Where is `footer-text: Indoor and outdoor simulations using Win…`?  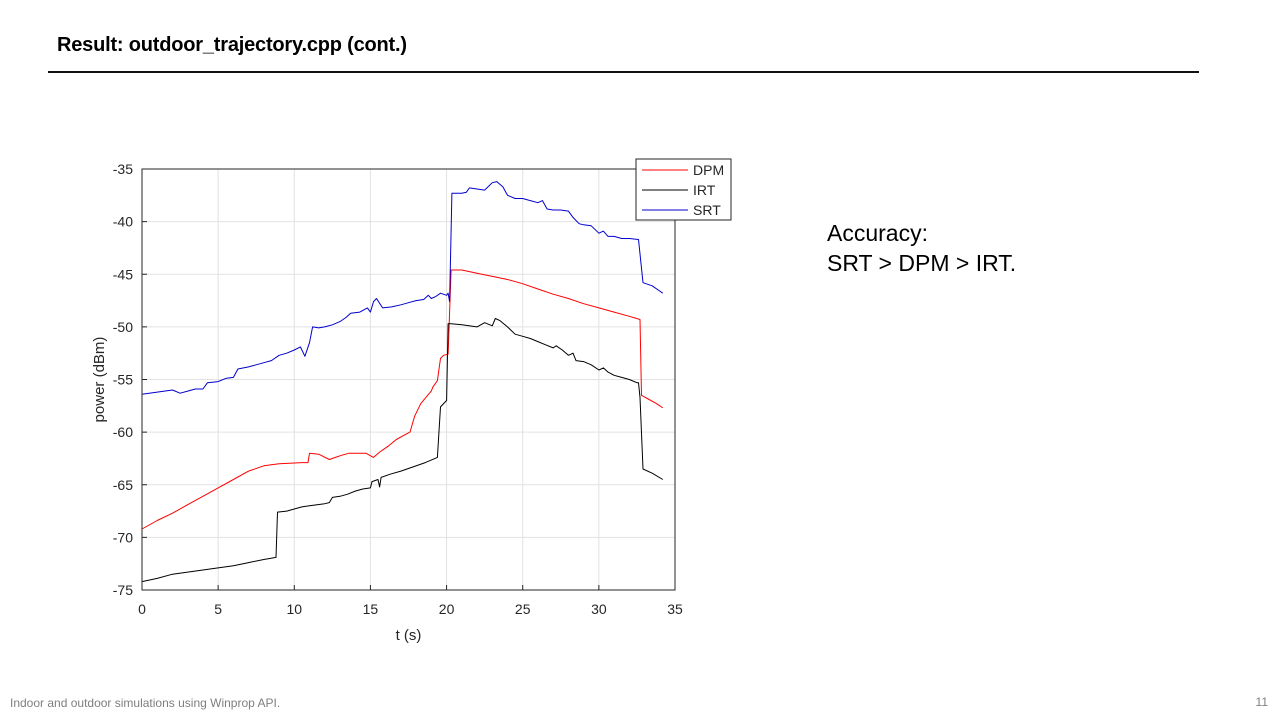
footer-text: Indoor and outdoor simulations using Win… is located at coordinates (145, 703).